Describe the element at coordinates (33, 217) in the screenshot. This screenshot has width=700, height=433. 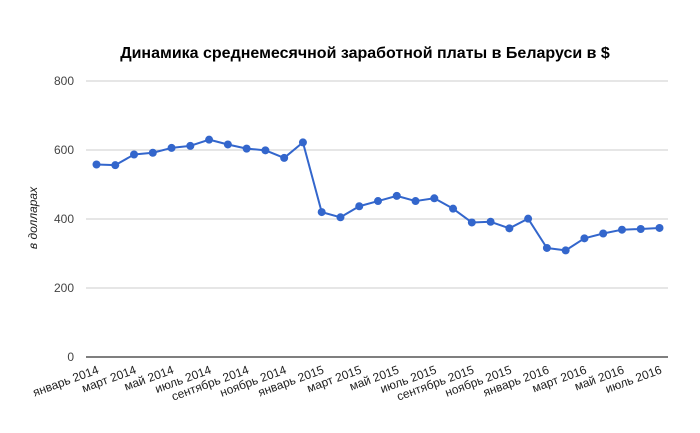
I see `y-axis-label: в долларах` at that location.